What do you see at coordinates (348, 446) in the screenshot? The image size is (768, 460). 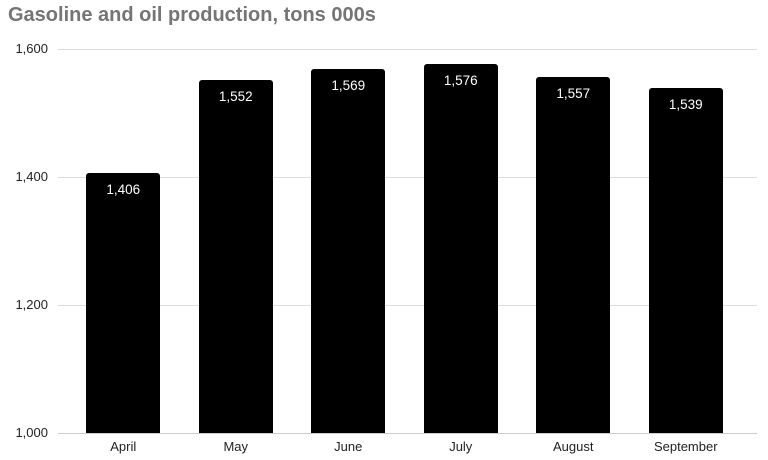 I see `x-tick-label: June` at bounding box center [348, 446].